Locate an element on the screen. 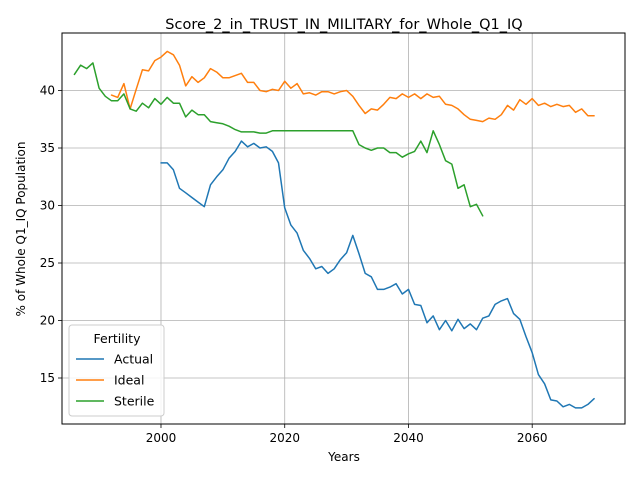  y-tick-label: 15 is located at coordinates (47, 378).